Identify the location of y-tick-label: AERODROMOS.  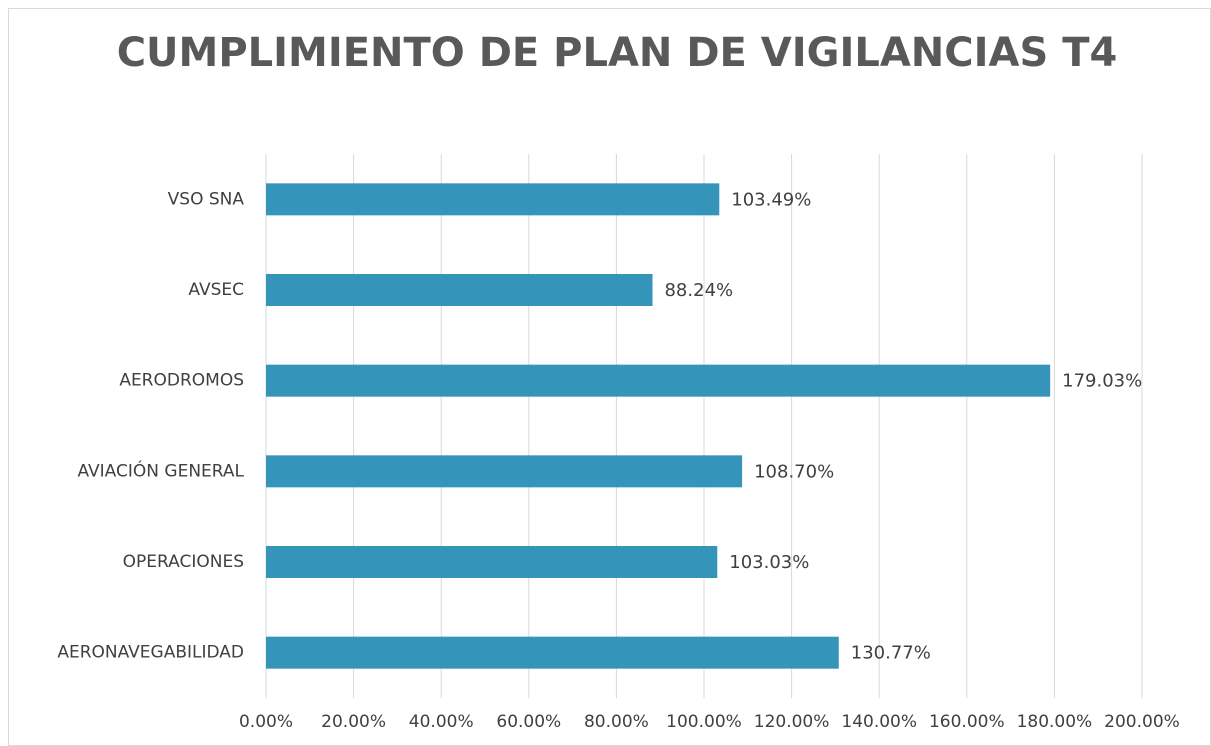
(181, 381).